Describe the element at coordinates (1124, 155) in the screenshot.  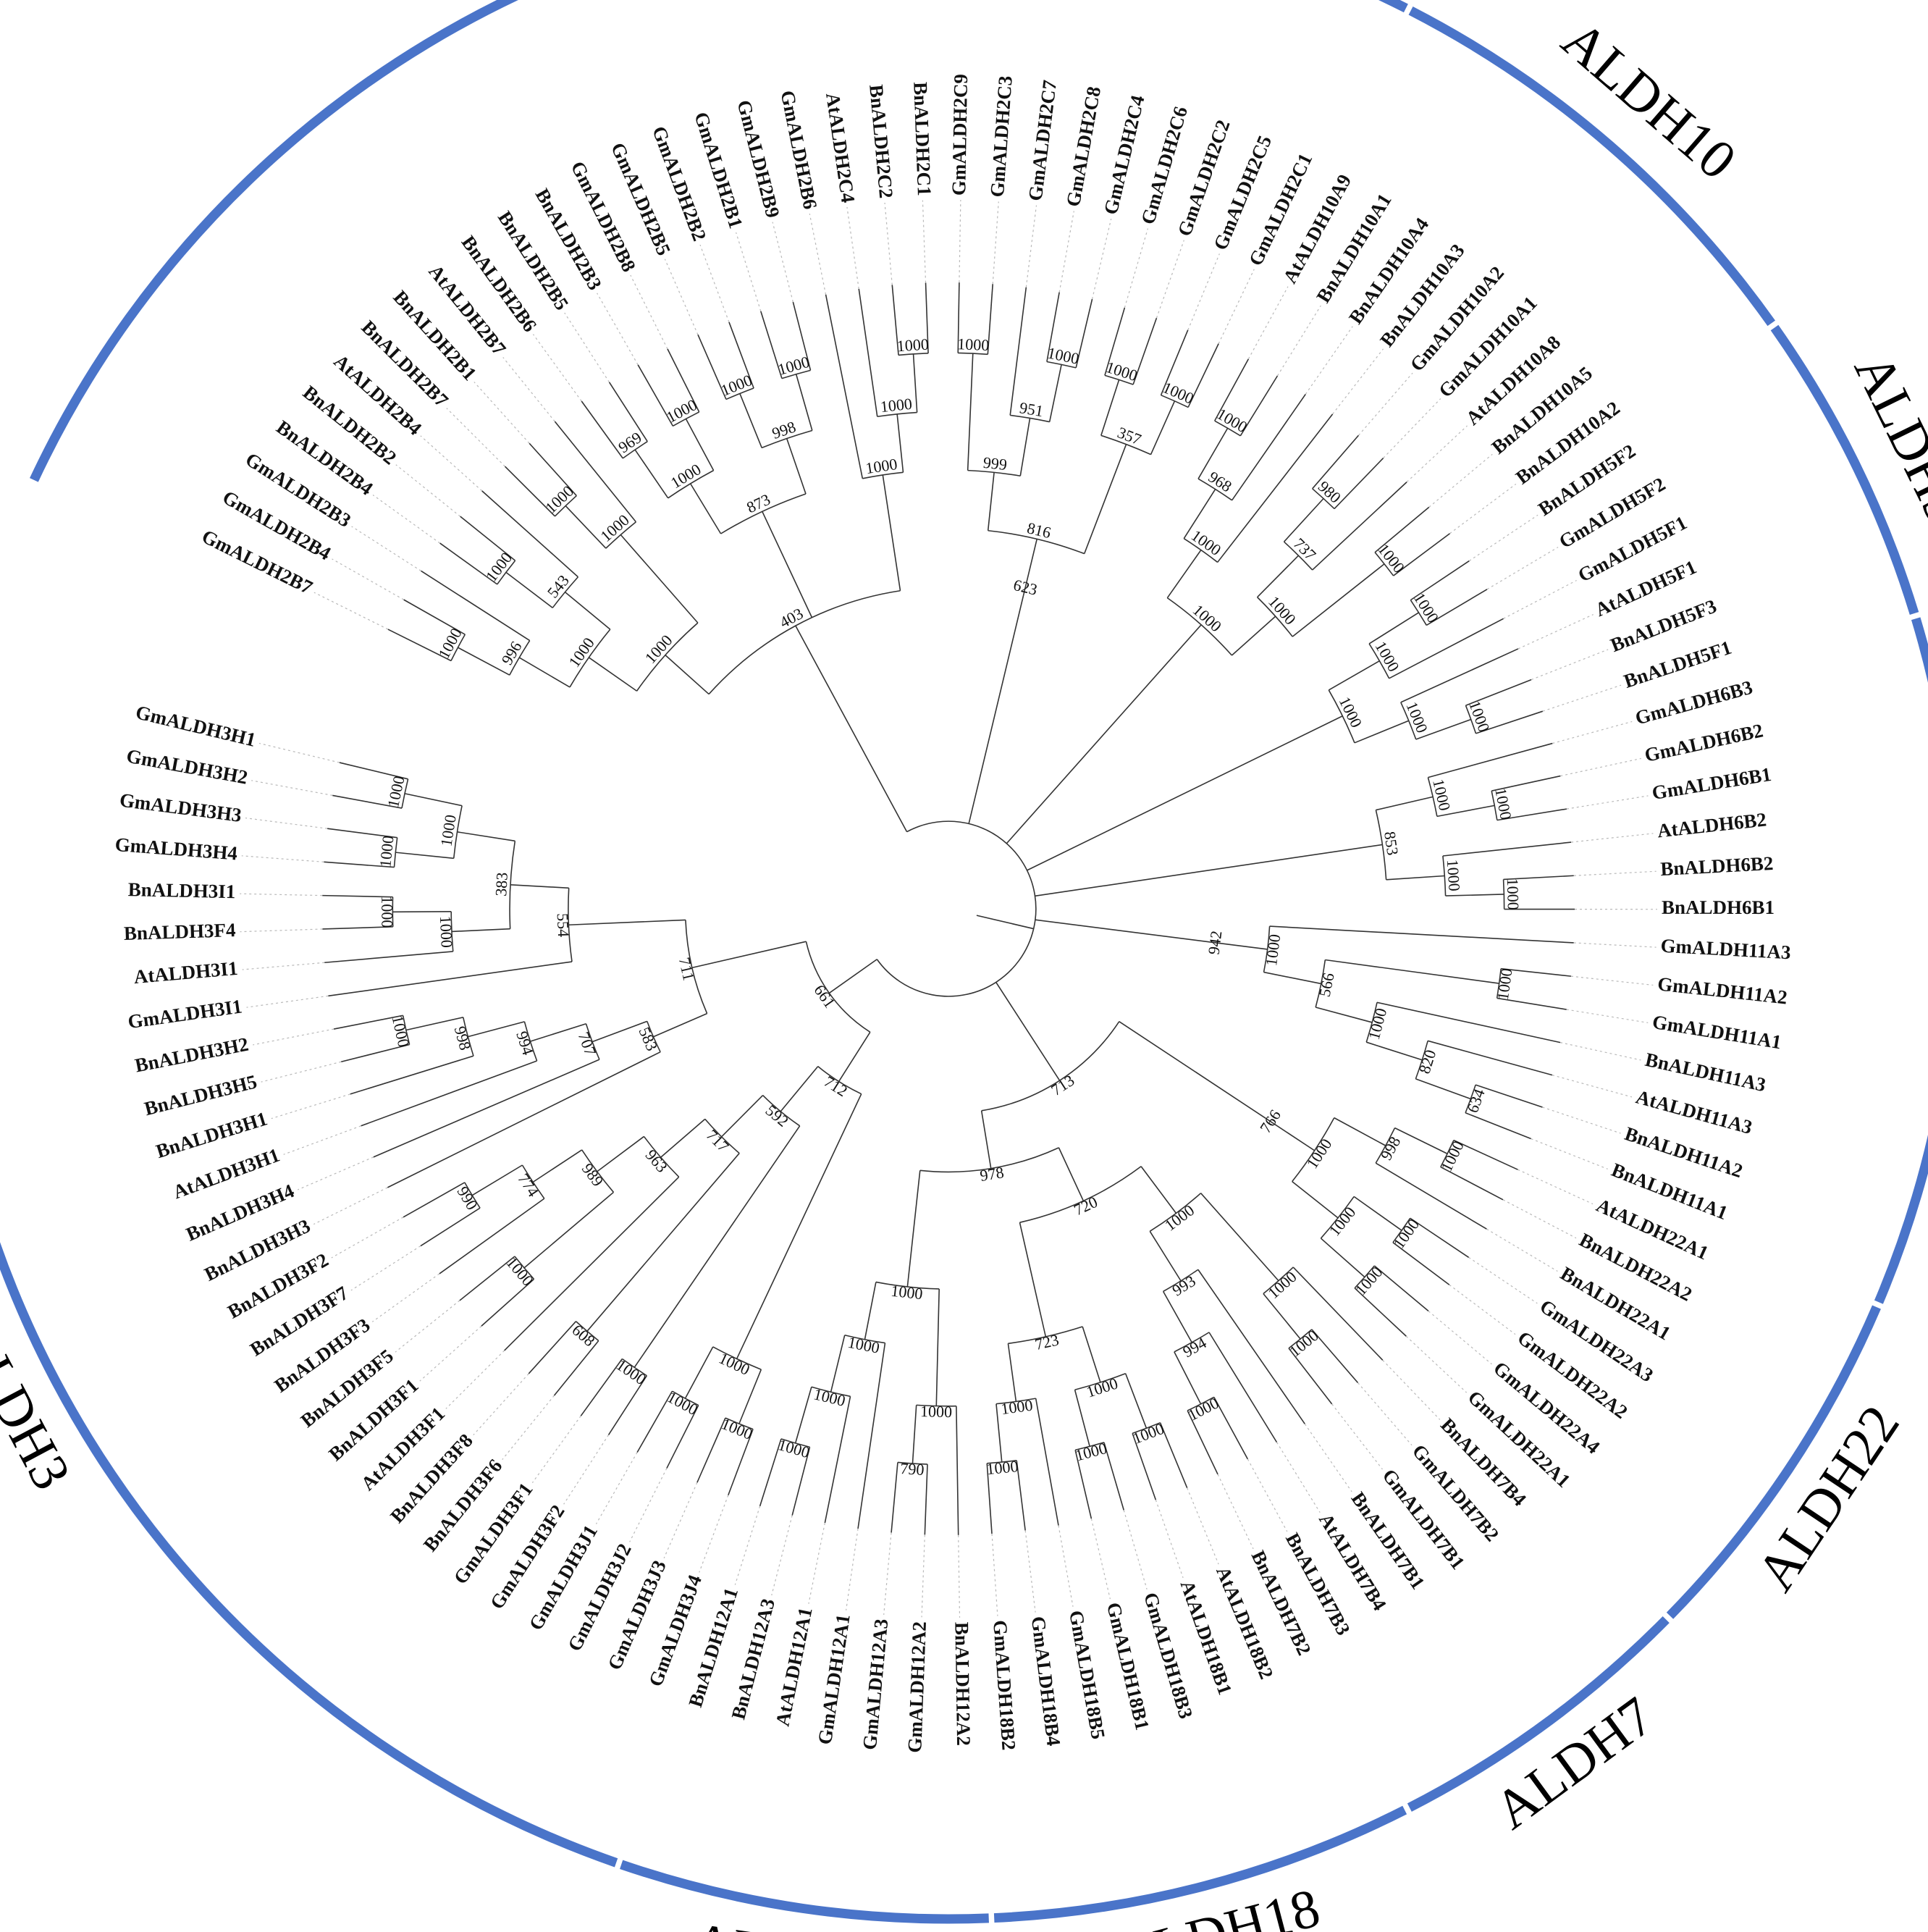
I see `leaf-label: GmALDH2C4` at that location.